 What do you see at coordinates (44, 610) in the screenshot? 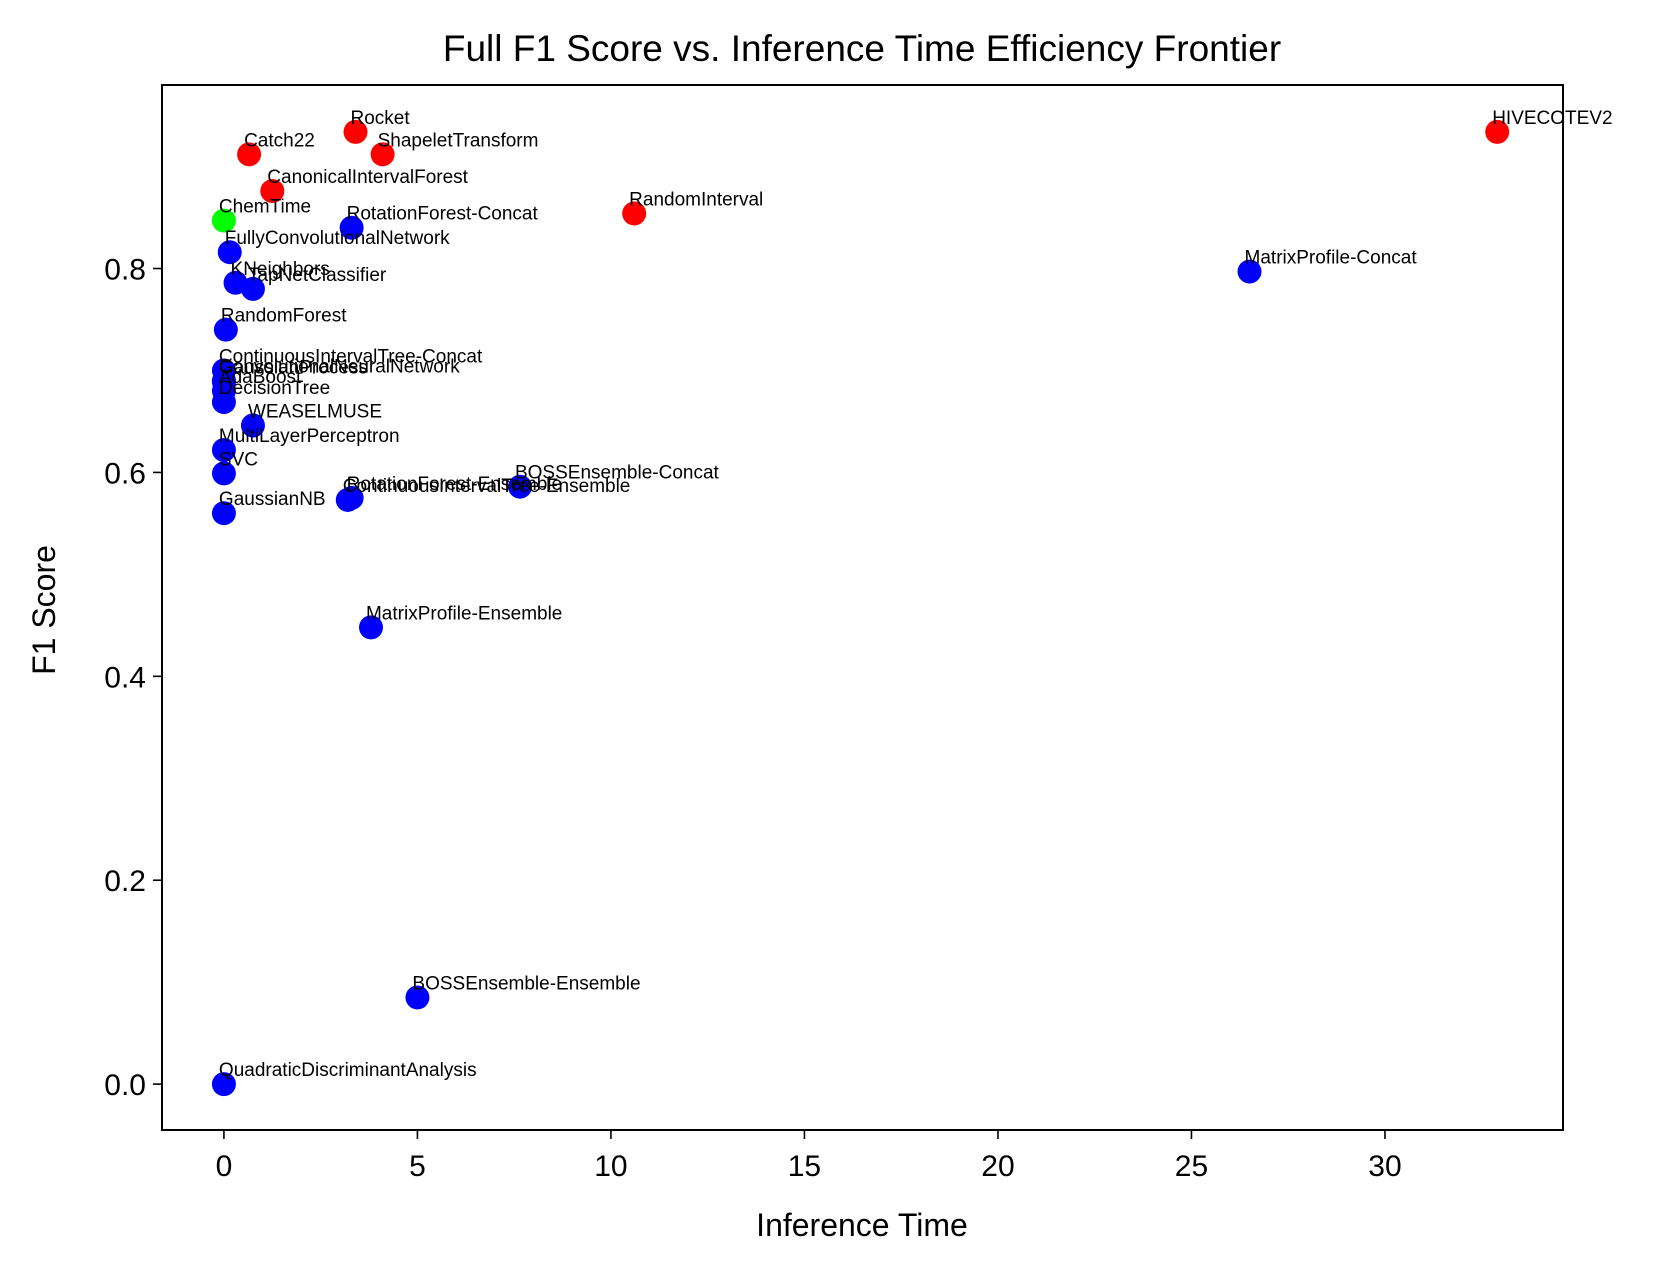
I see `y-axis-label: F1 Score` at bounding box center [44, 610].